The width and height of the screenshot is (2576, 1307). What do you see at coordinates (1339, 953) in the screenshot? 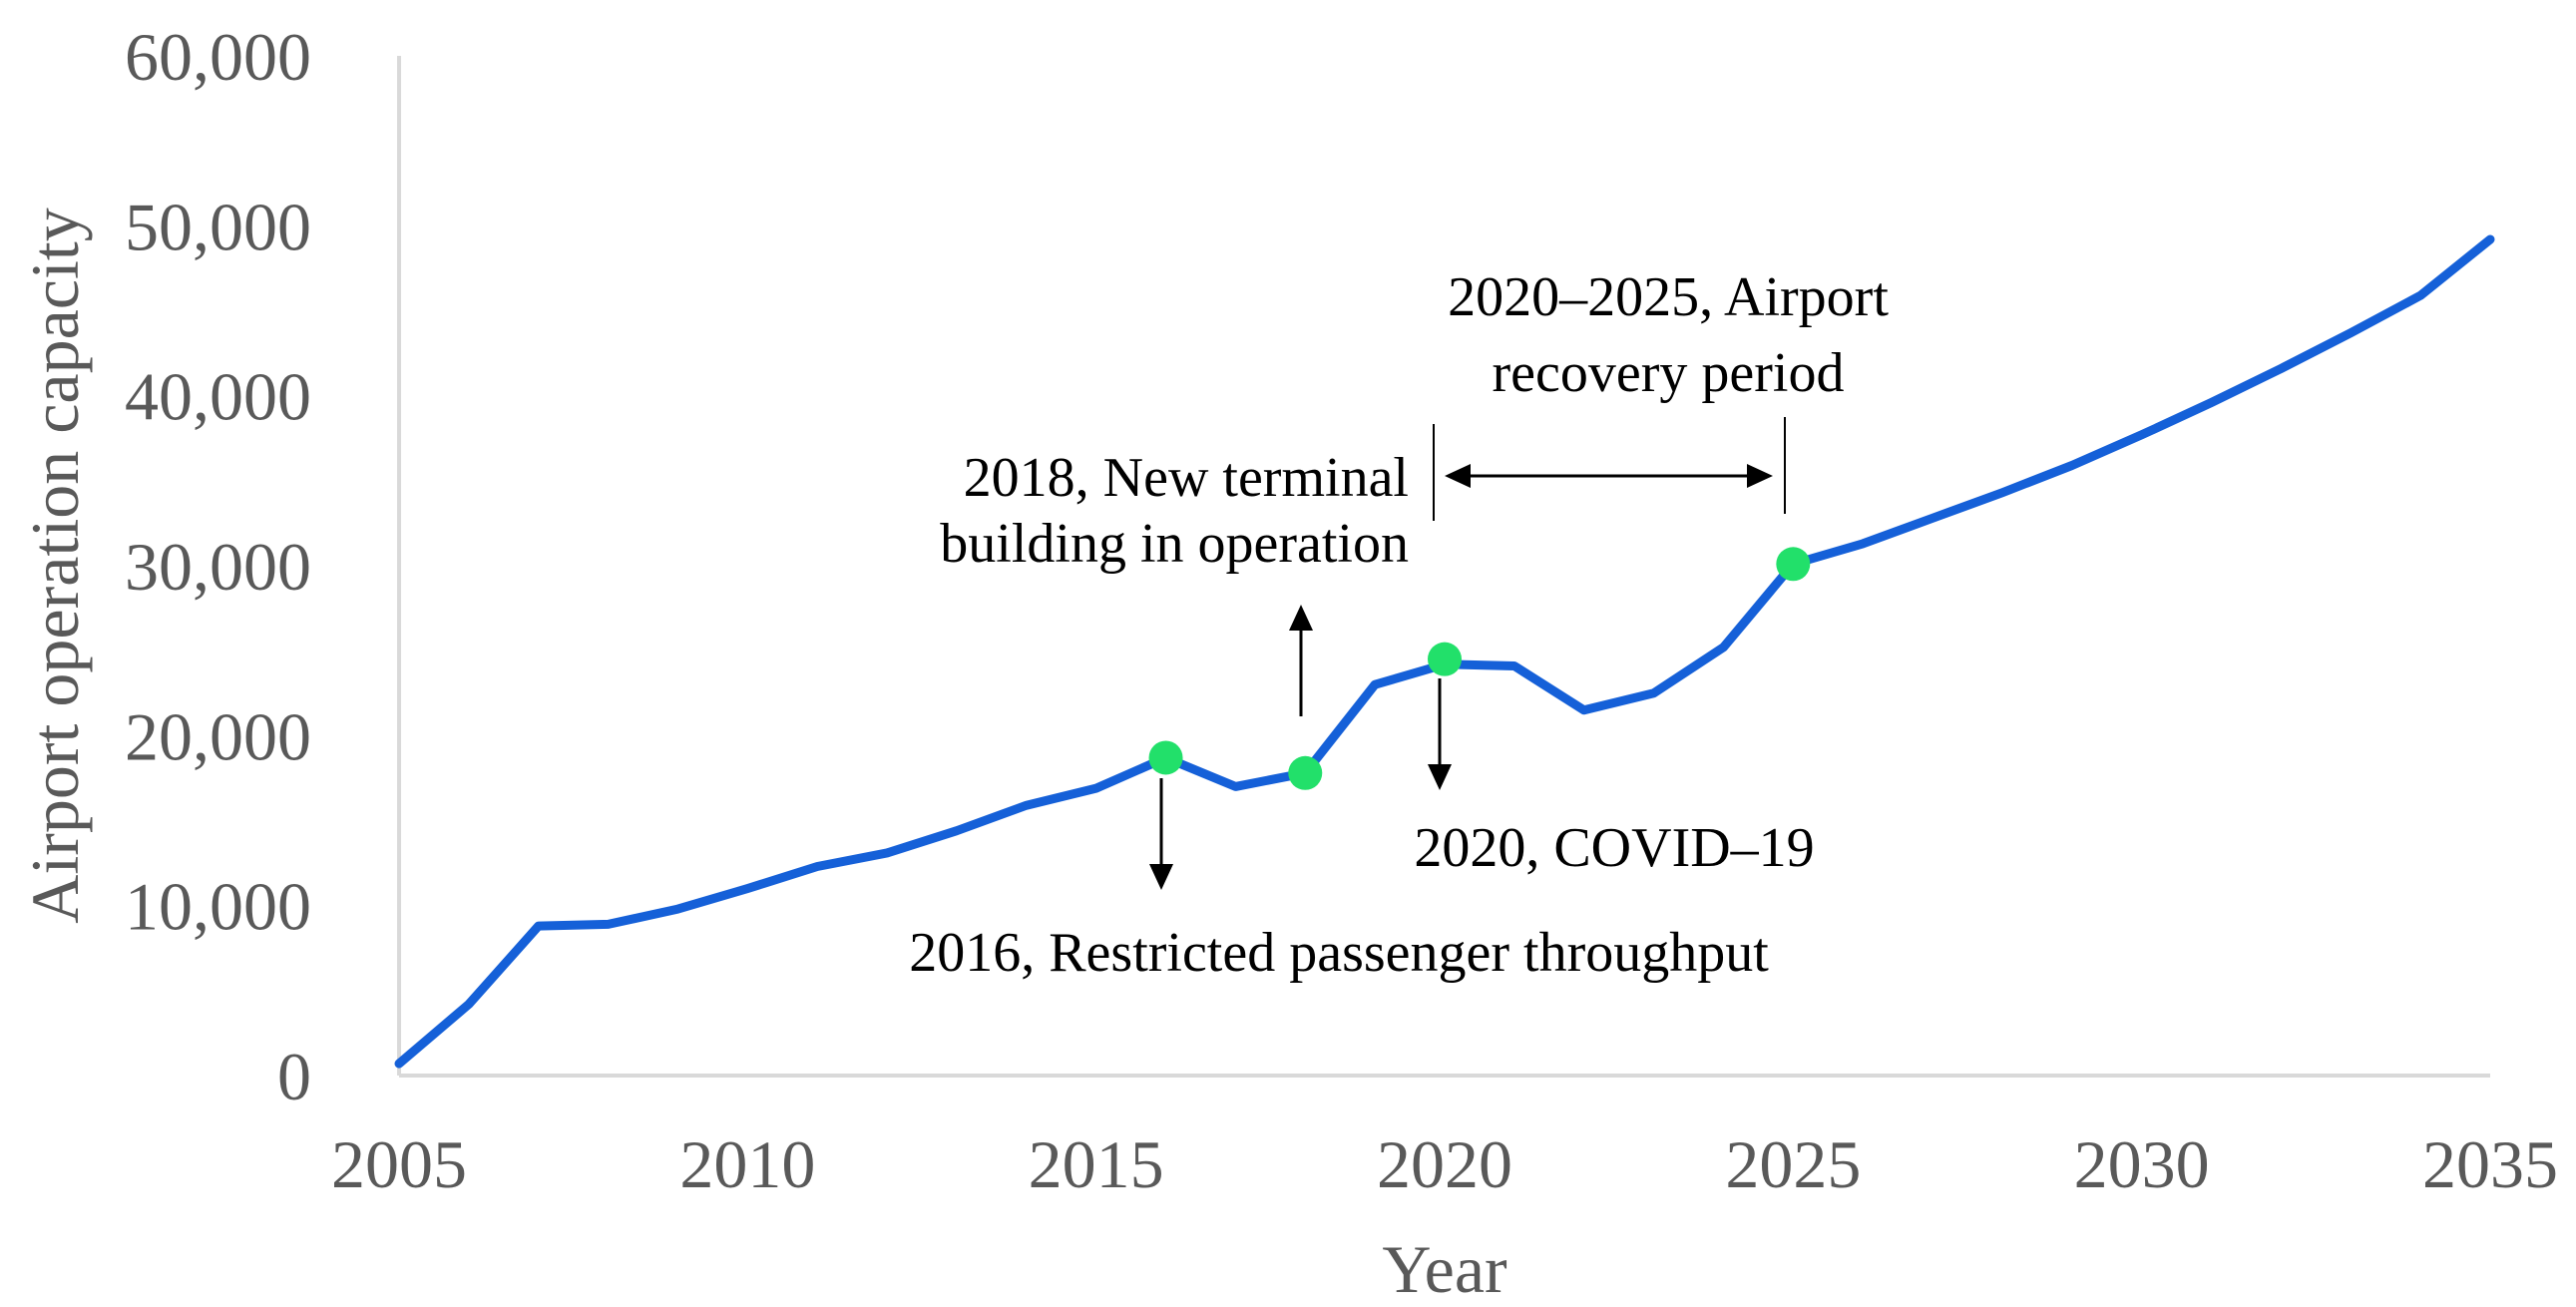
I see `annotation-2016-label: 2016, Restricted passenger throughput` at bounding box center [1339, 953].